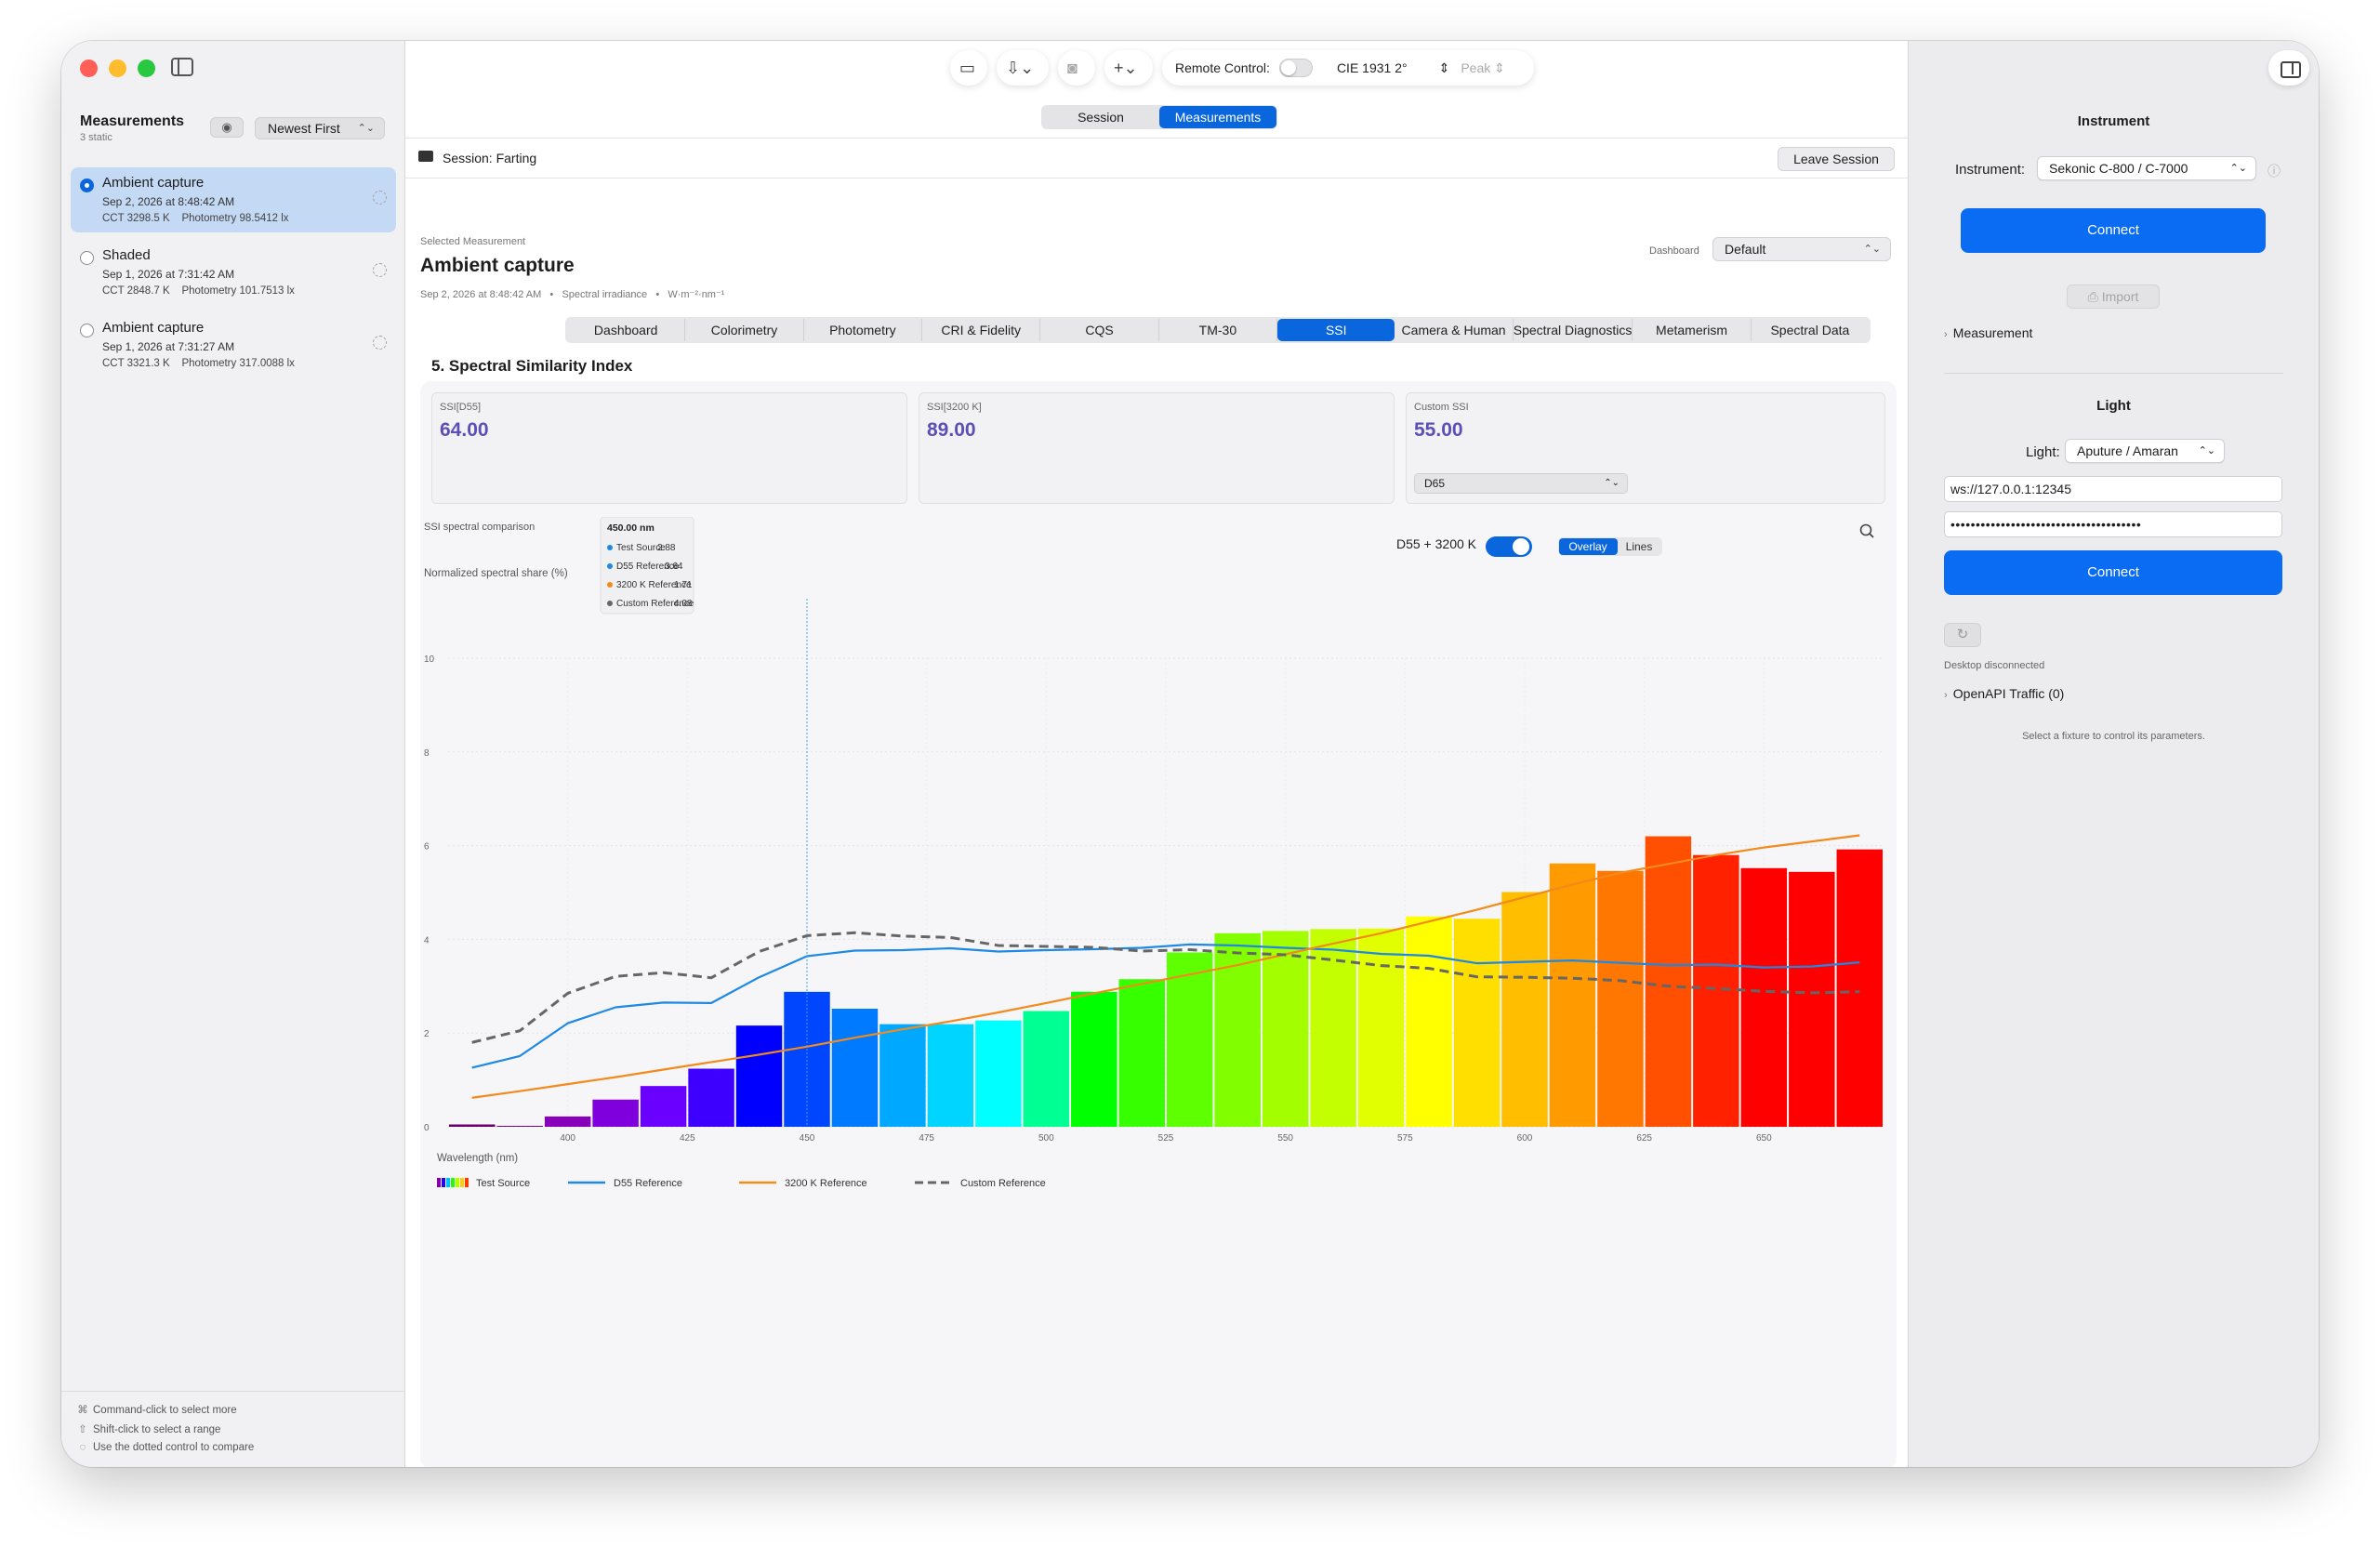 This screenshot has width=2380, height=1547. Describe the element at coordinates (2113, 524) in the screenshot. I see `password-input: ••••••••••••••••••••••••••••••••••••••` at that location.